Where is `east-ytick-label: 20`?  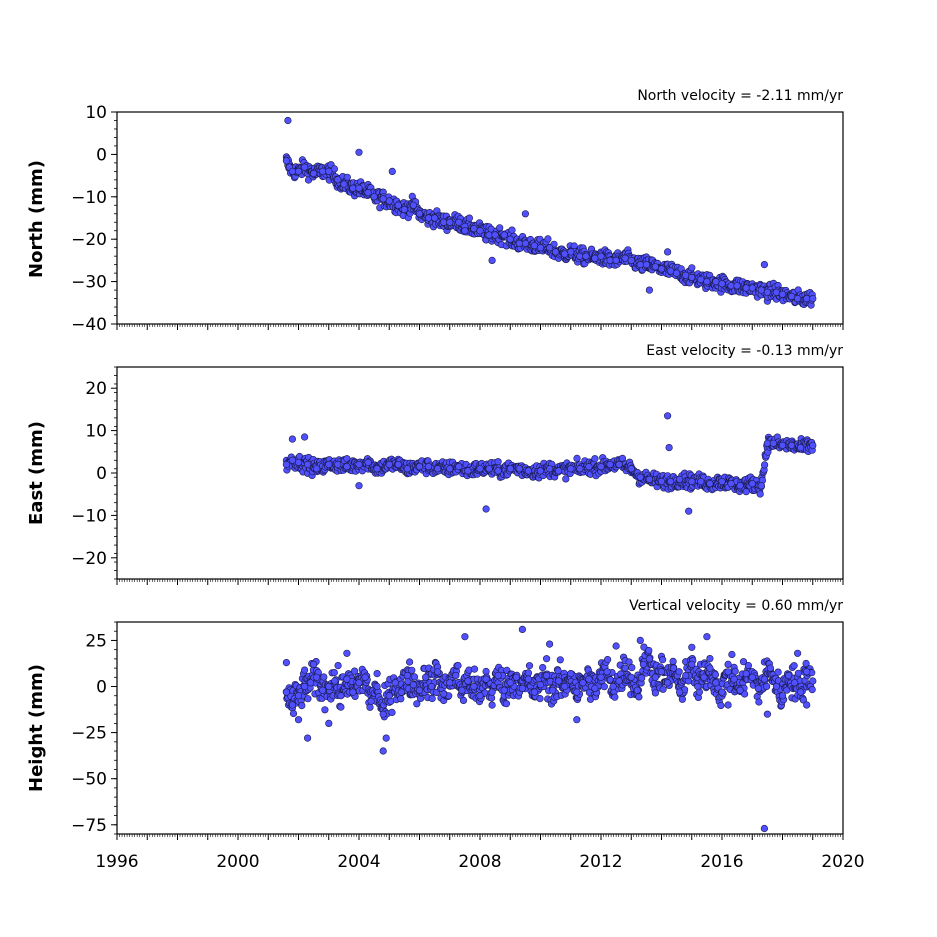
east-ytick-label: 20 is located at coordinates (96, 389).